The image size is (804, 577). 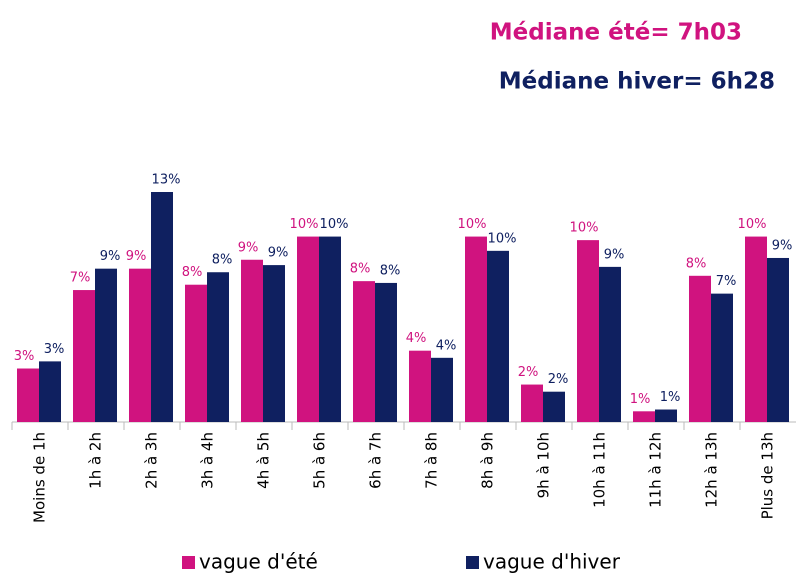 What do you see at coordinates (152, 460) in the screenshot?
I see `x-tick-label: 2h à 3h` at bounding box center [152, 460].